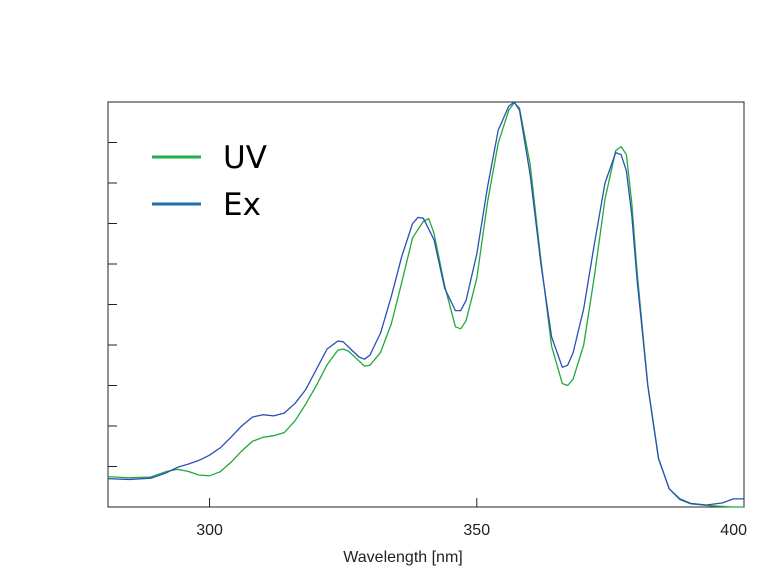 The height and width of the screenshot is (576, 768). What do you see at coordinates (476, 530) in the screenshot?
I see `x-tick-label-1: 350` at bounding box center [476, 530].